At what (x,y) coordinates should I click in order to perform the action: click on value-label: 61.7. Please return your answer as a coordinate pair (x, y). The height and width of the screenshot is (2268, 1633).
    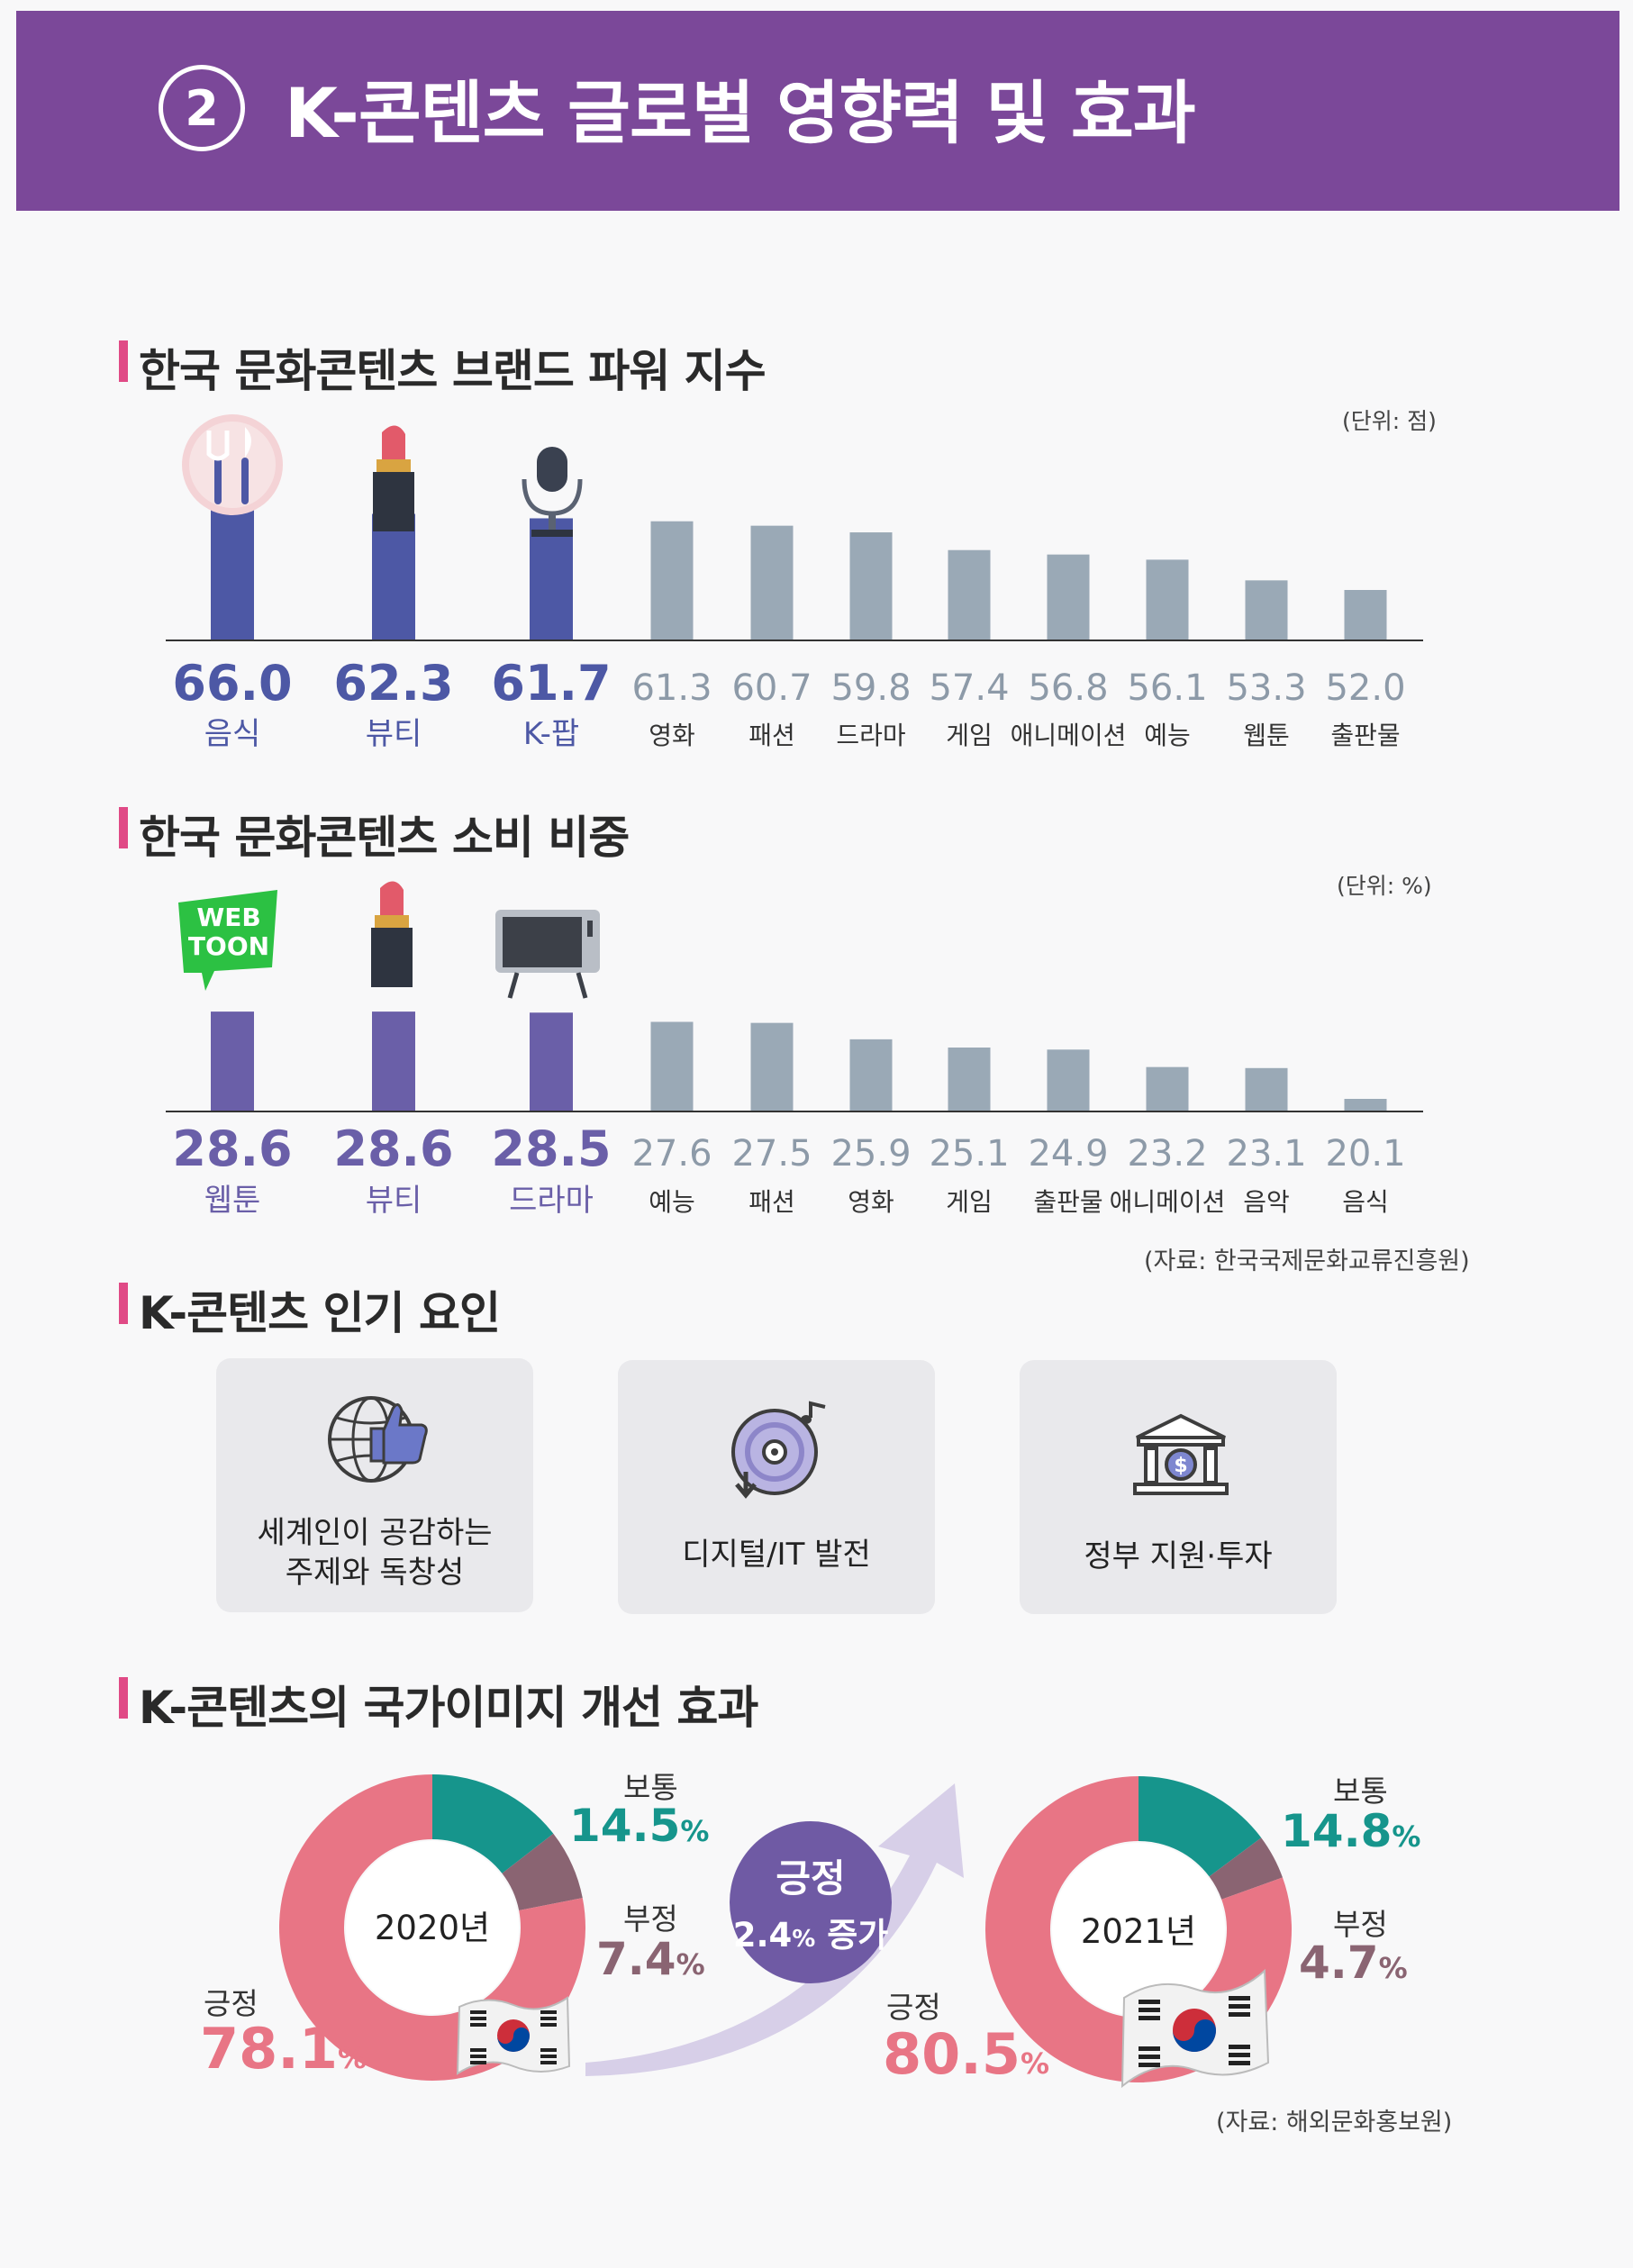
    Looking at the image, I should click on (551, 684).